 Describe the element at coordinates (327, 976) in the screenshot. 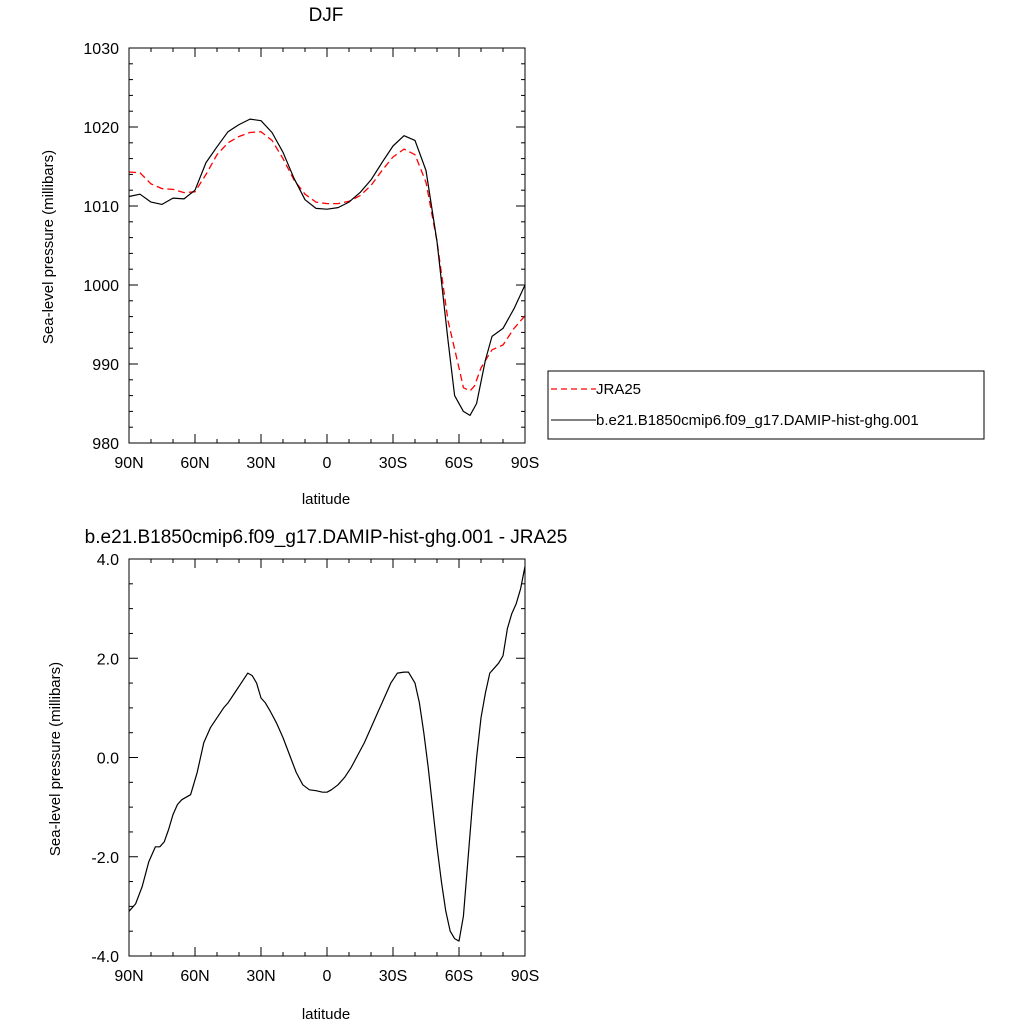

I see `bottom-x-tick-label: 0` at that location.